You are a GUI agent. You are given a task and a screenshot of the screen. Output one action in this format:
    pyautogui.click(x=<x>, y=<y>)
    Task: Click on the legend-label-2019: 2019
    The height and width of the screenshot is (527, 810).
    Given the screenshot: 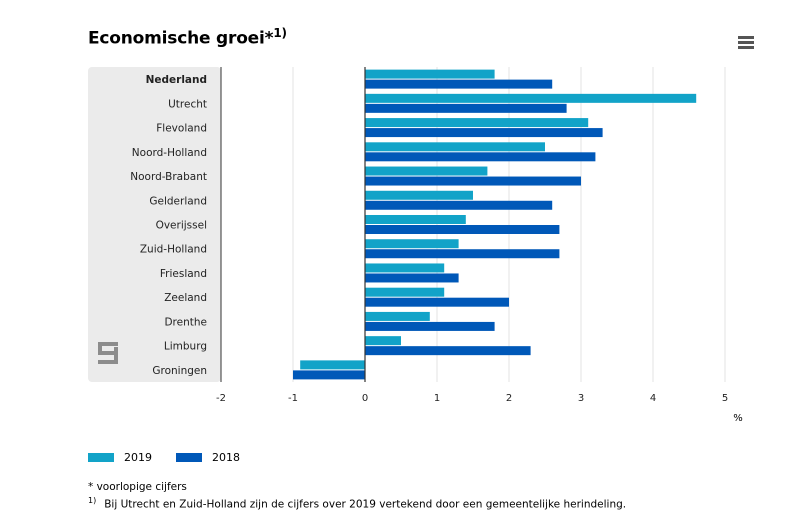 What is the action you would take?
    pyautogui.click(x=138, y=457)
    